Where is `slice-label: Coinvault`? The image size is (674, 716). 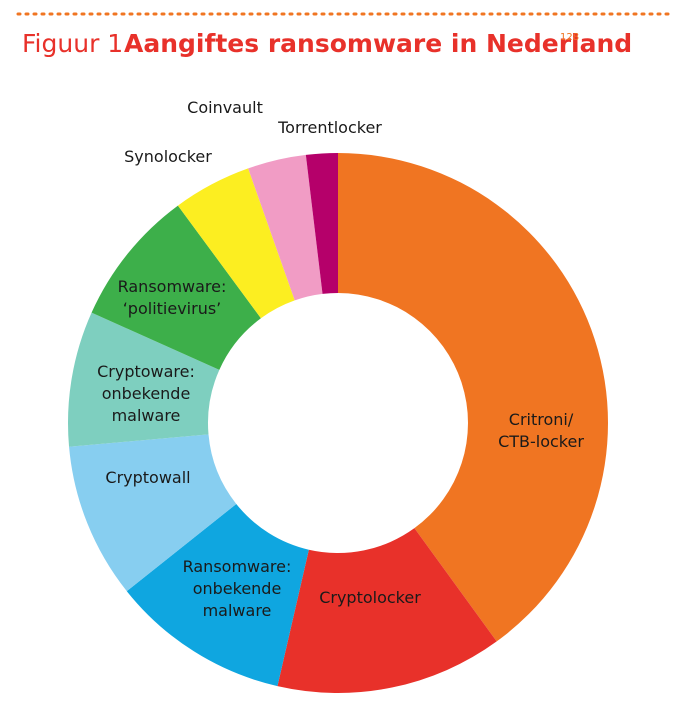 slice-label: Coinvault is located at coordinates (225, 107).